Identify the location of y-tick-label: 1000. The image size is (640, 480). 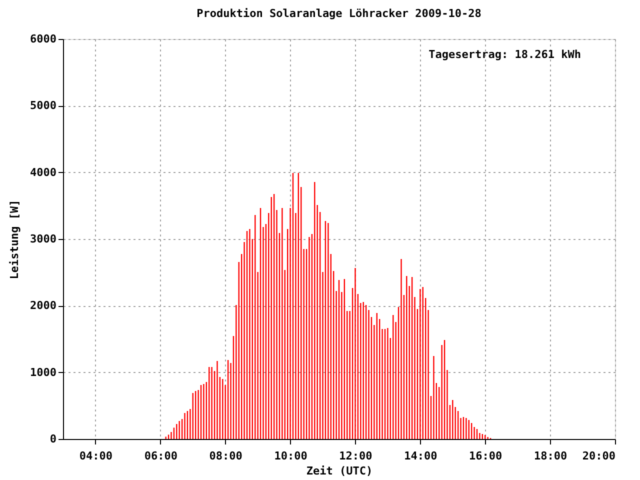
(43, 372).